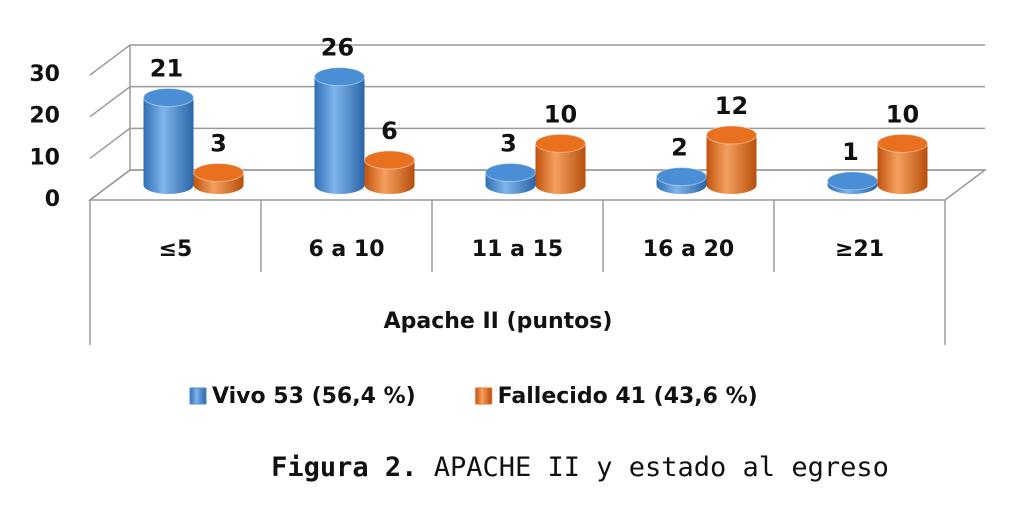  What do you see at coordinates (314, 396) in the screenshot?
I see `legend-label: Vivo 53 (56,4 %)` at bounding box center [314, 396].